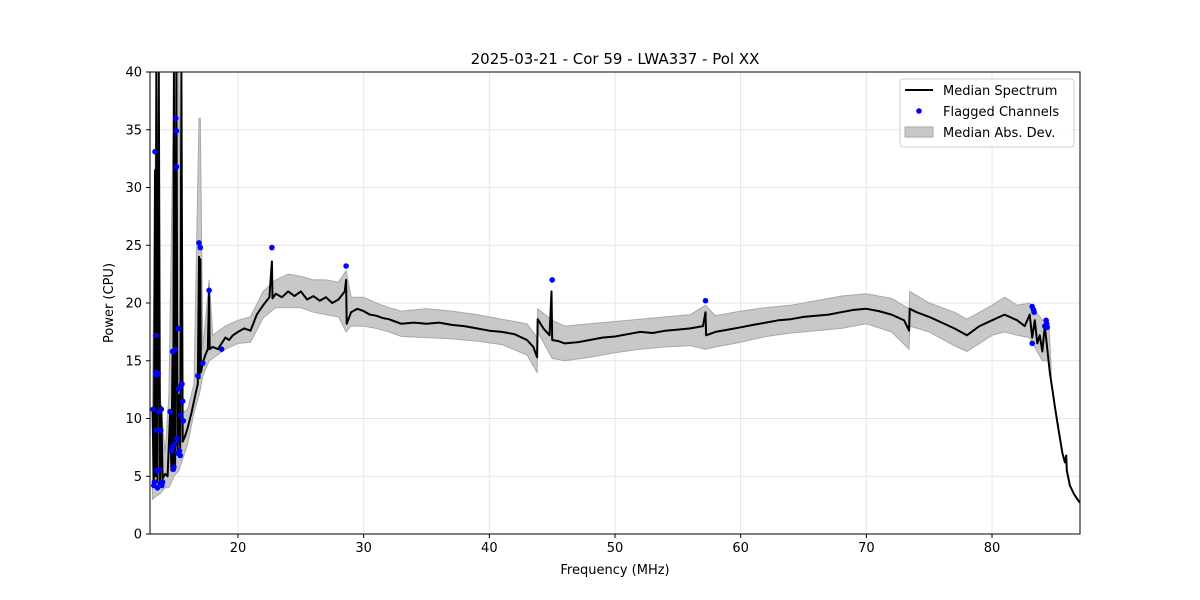 Image resolution: width=1200 pixels, height=600 pixels. I want to click on y-tick-label: 15, so click(133, 361).